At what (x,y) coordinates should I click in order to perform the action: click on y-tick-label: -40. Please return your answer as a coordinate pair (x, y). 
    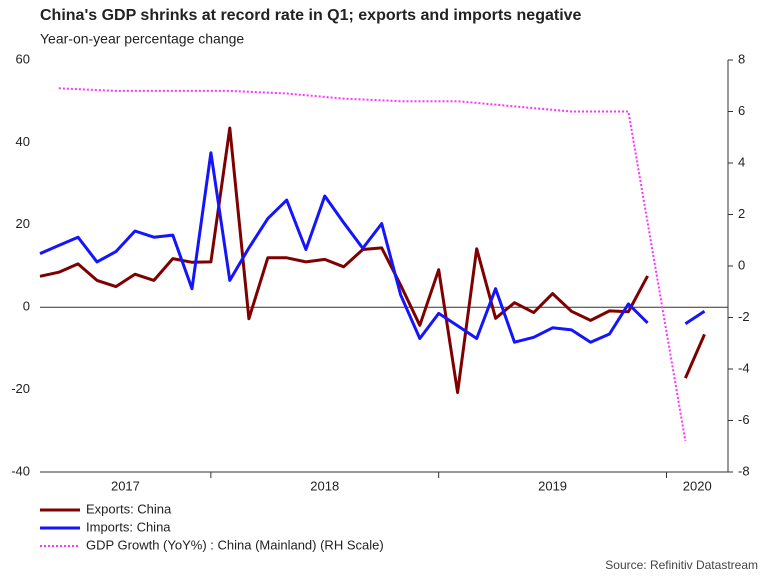
    Looking at the image, I should click on (20, 470).